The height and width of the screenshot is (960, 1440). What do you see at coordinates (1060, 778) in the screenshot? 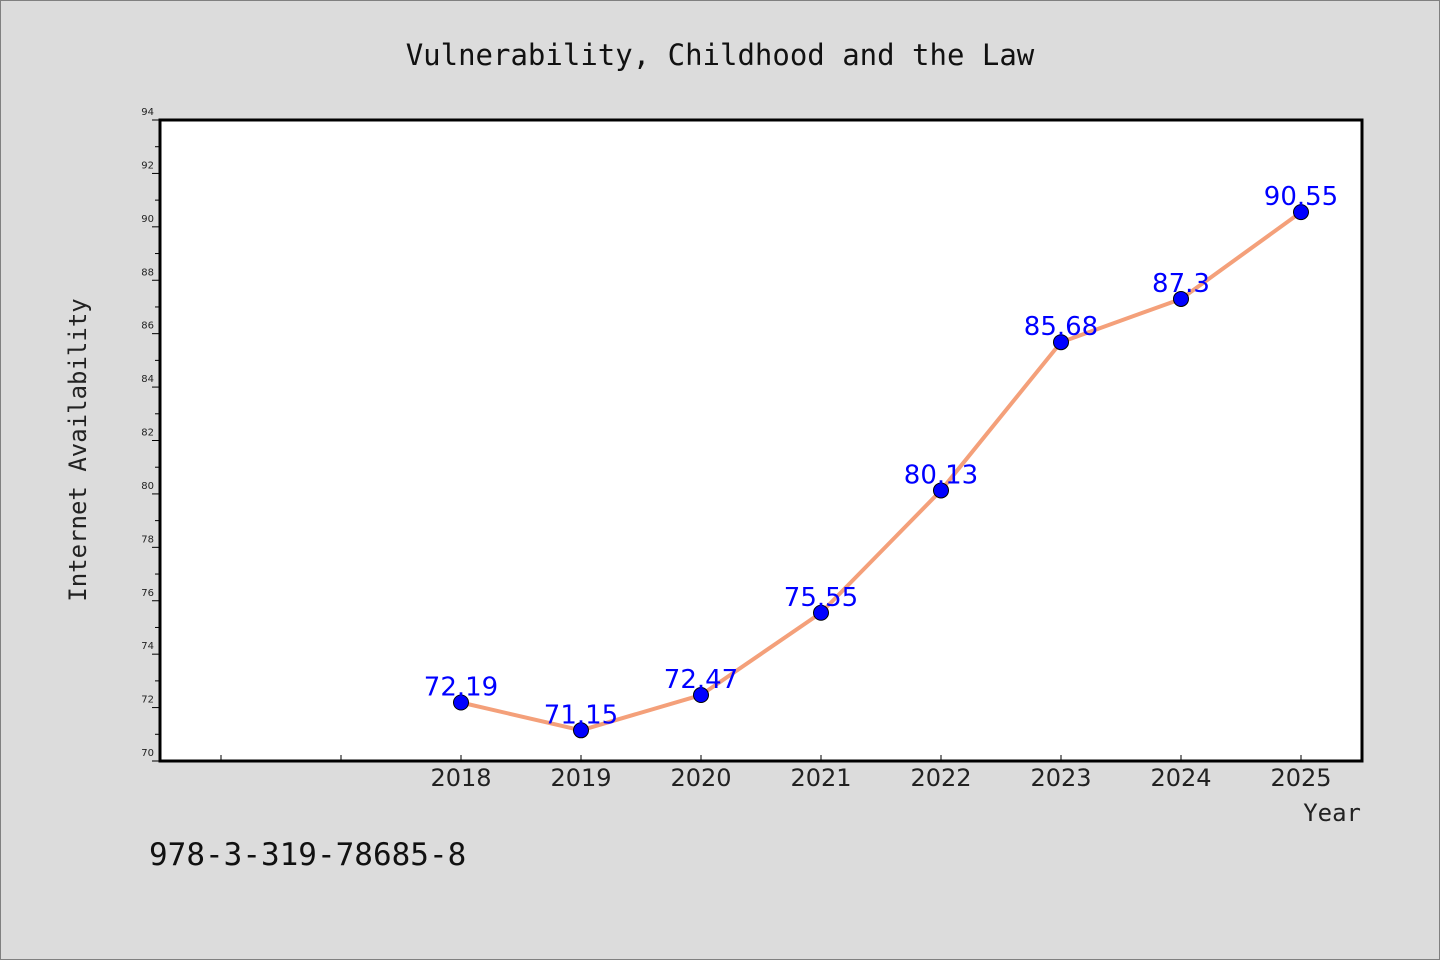
I see `x-tick-label: 2023` at bounding box center [1060, 778].